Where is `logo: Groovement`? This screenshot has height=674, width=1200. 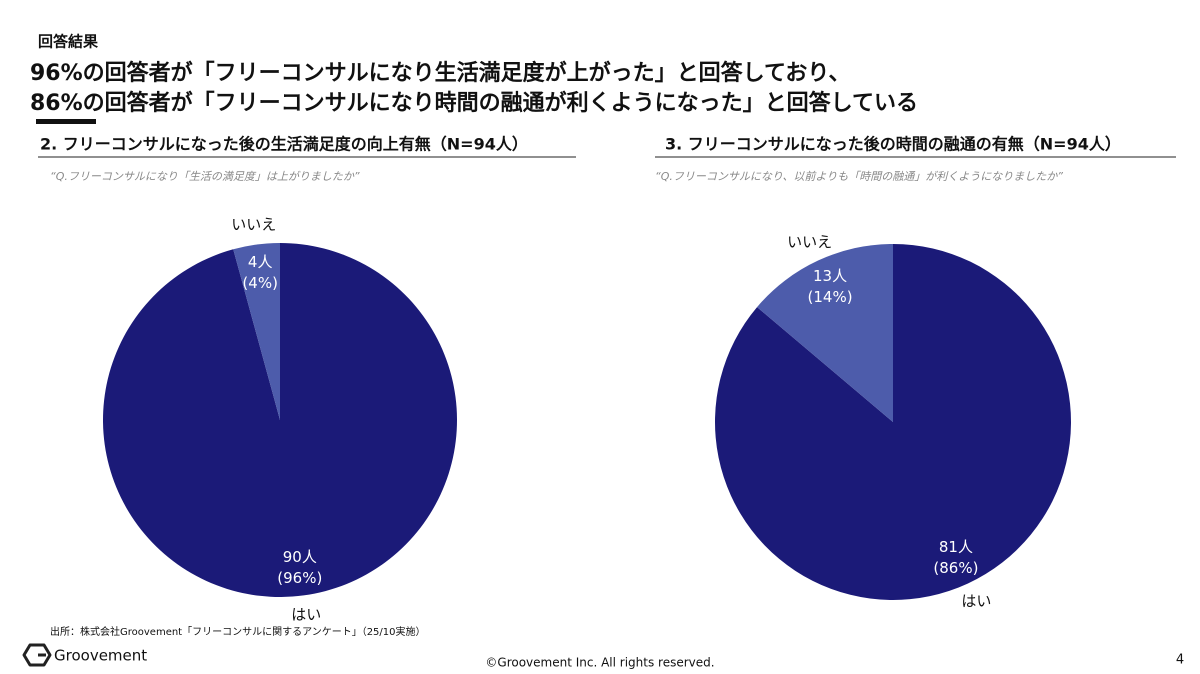
logo: Groovement is located at coordinates (84, 655).